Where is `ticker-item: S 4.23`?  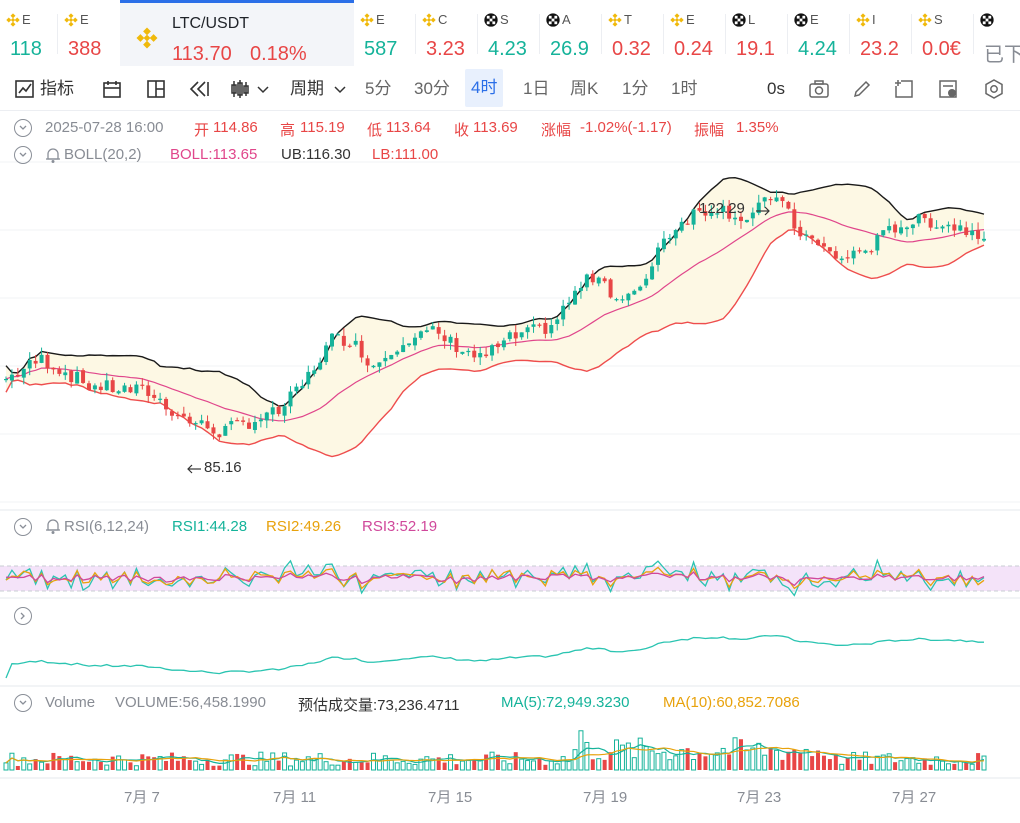 ticker-item: S 4.23 is located at coordinates (509, 33).